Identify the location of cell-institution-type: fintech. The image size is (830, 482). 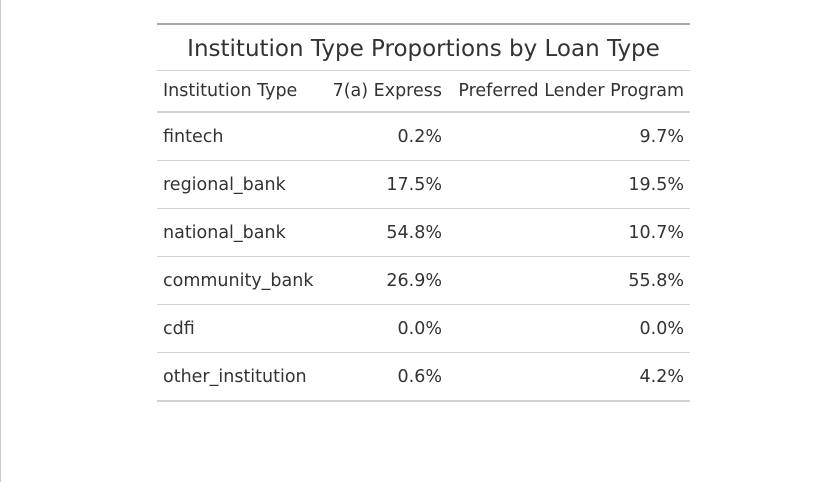
(238, 136).